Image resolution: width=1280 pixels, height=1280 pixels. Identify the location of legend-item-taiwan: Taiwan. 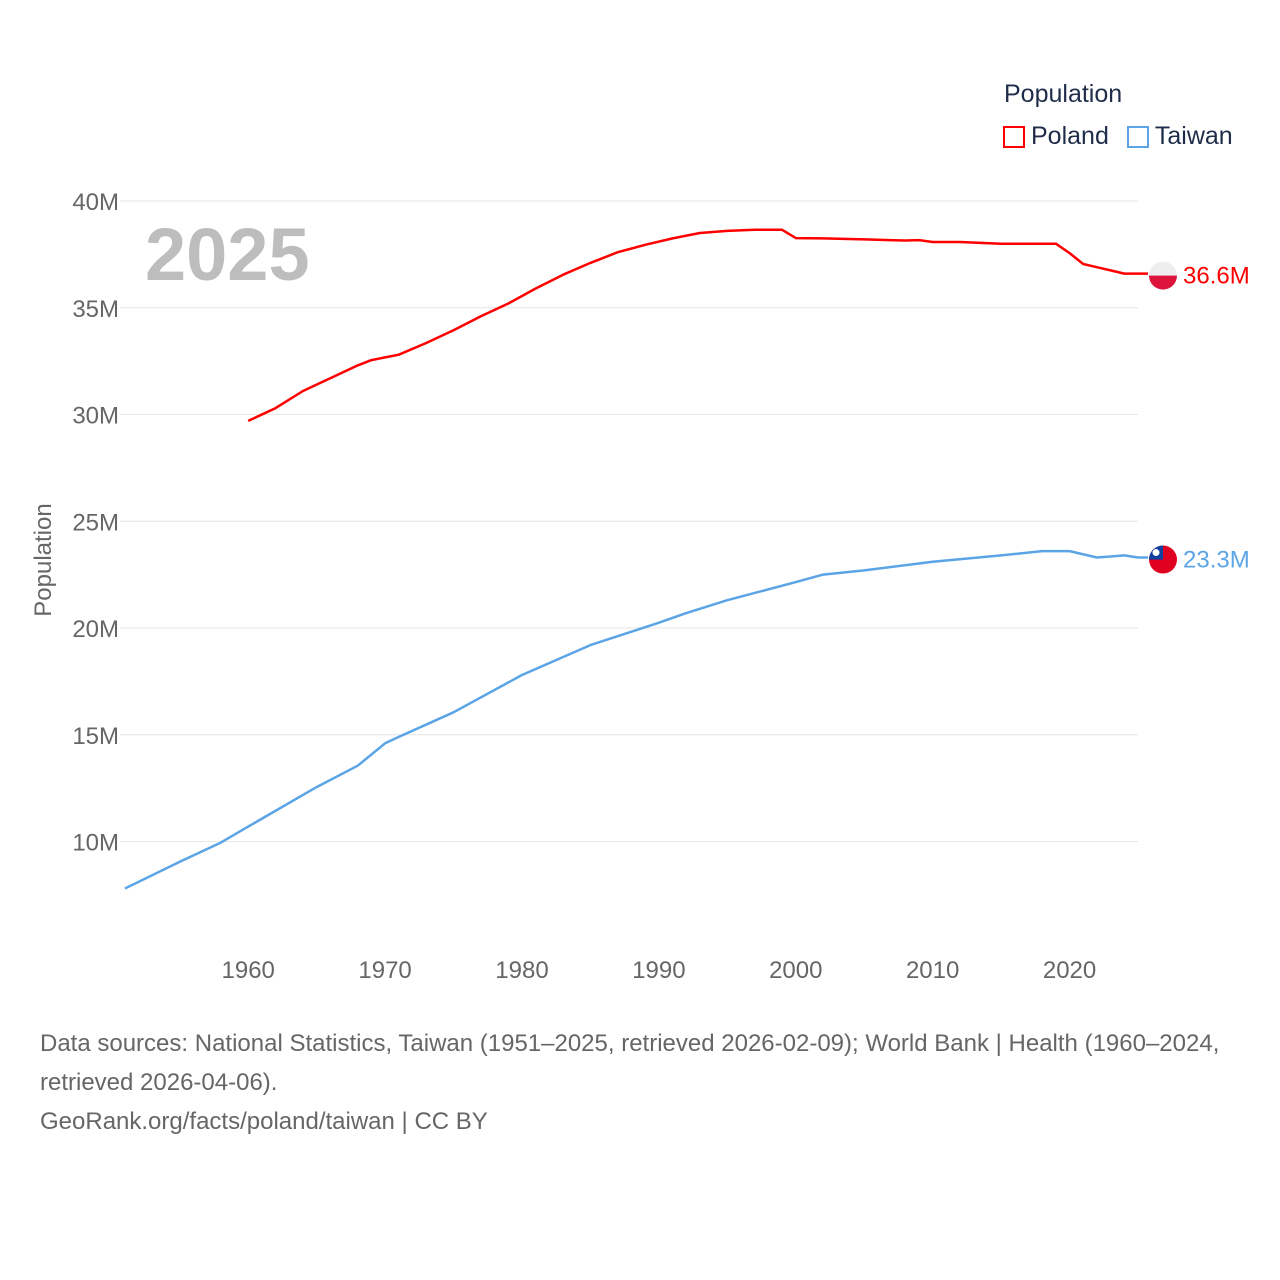
(1179, 136).